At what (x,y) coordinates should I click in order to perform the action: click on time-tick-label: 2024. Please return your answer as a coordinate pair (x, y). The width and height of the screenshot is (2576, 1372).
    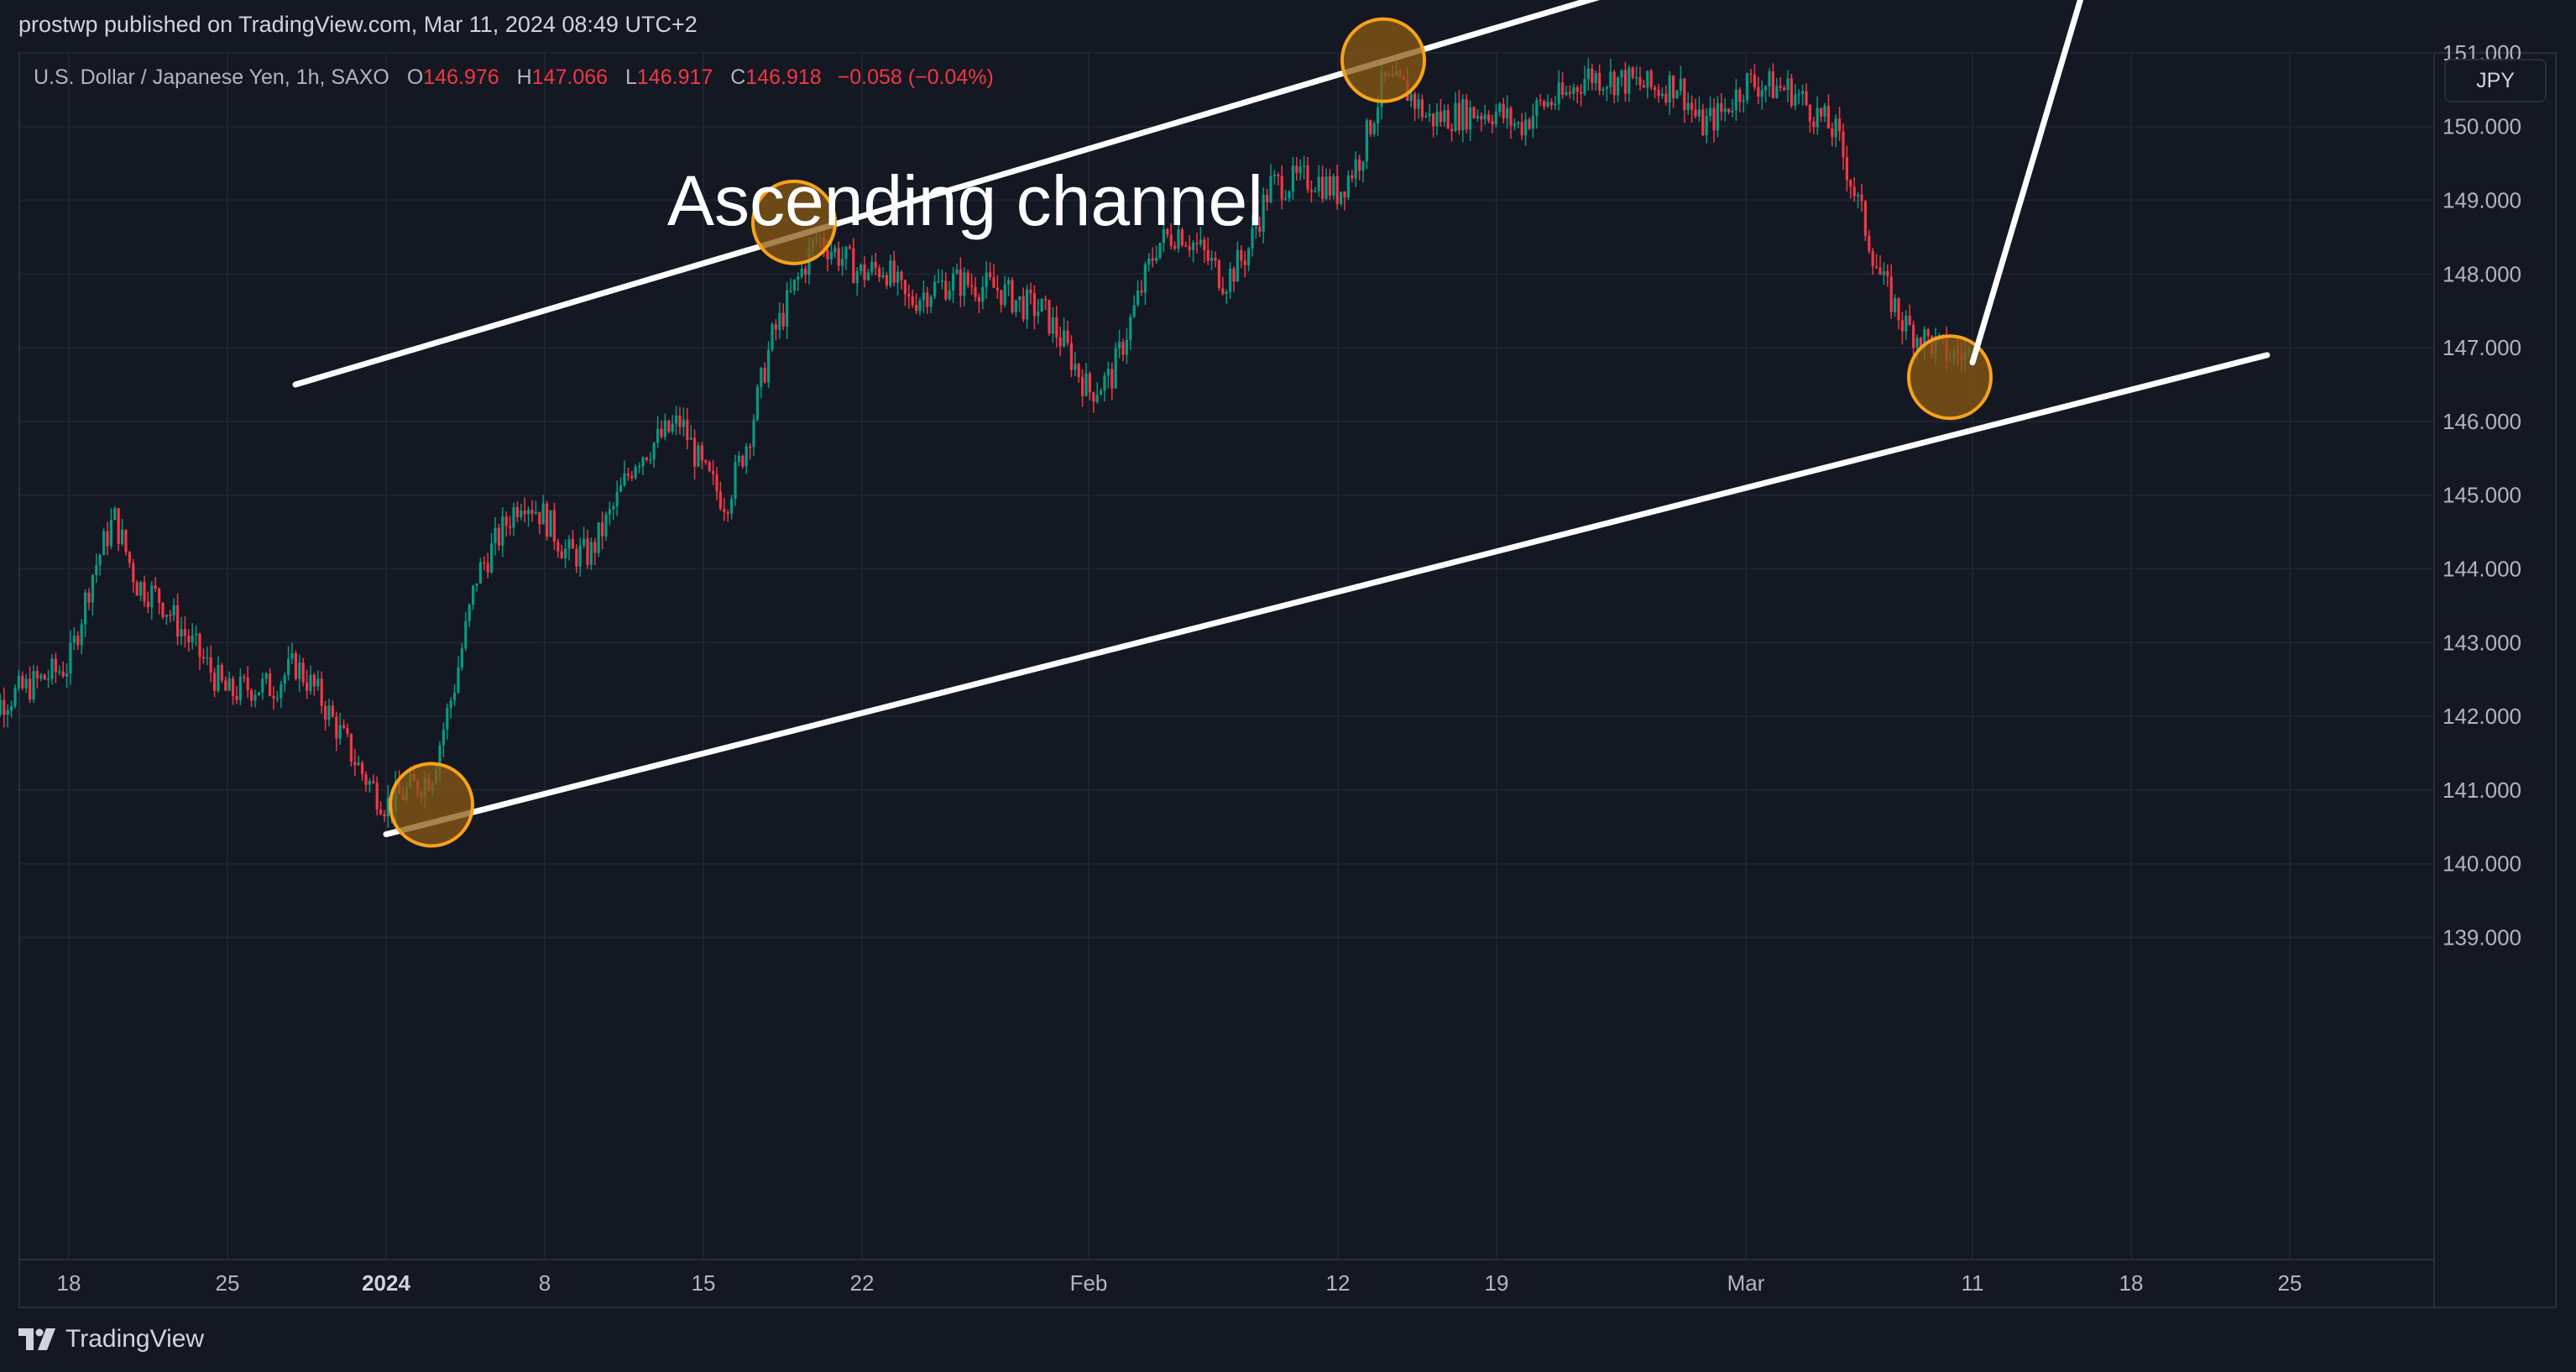
    Looking at the image, I should click on (386, 1283).